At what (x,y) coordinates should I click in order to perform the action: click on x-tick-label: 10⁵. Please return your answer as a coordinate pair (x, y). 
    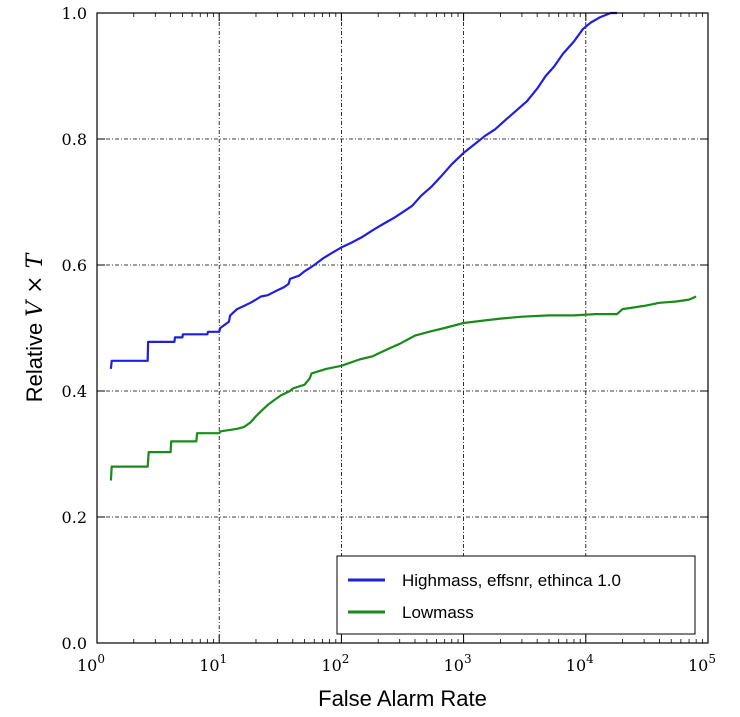
    Looking at the image, I should click on (702, 663).